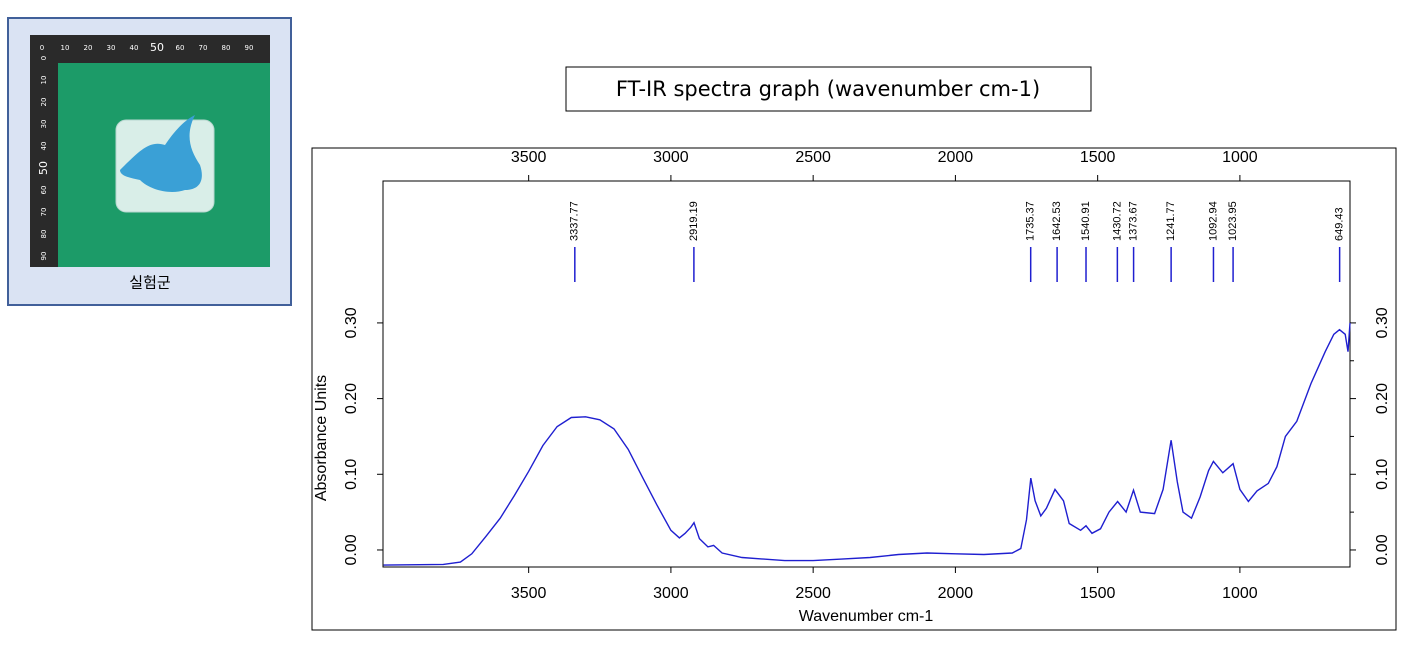  Describe the element at coordinates (351, 549) in the screenshot. I see `y-tick-label: 0.00` at that location.